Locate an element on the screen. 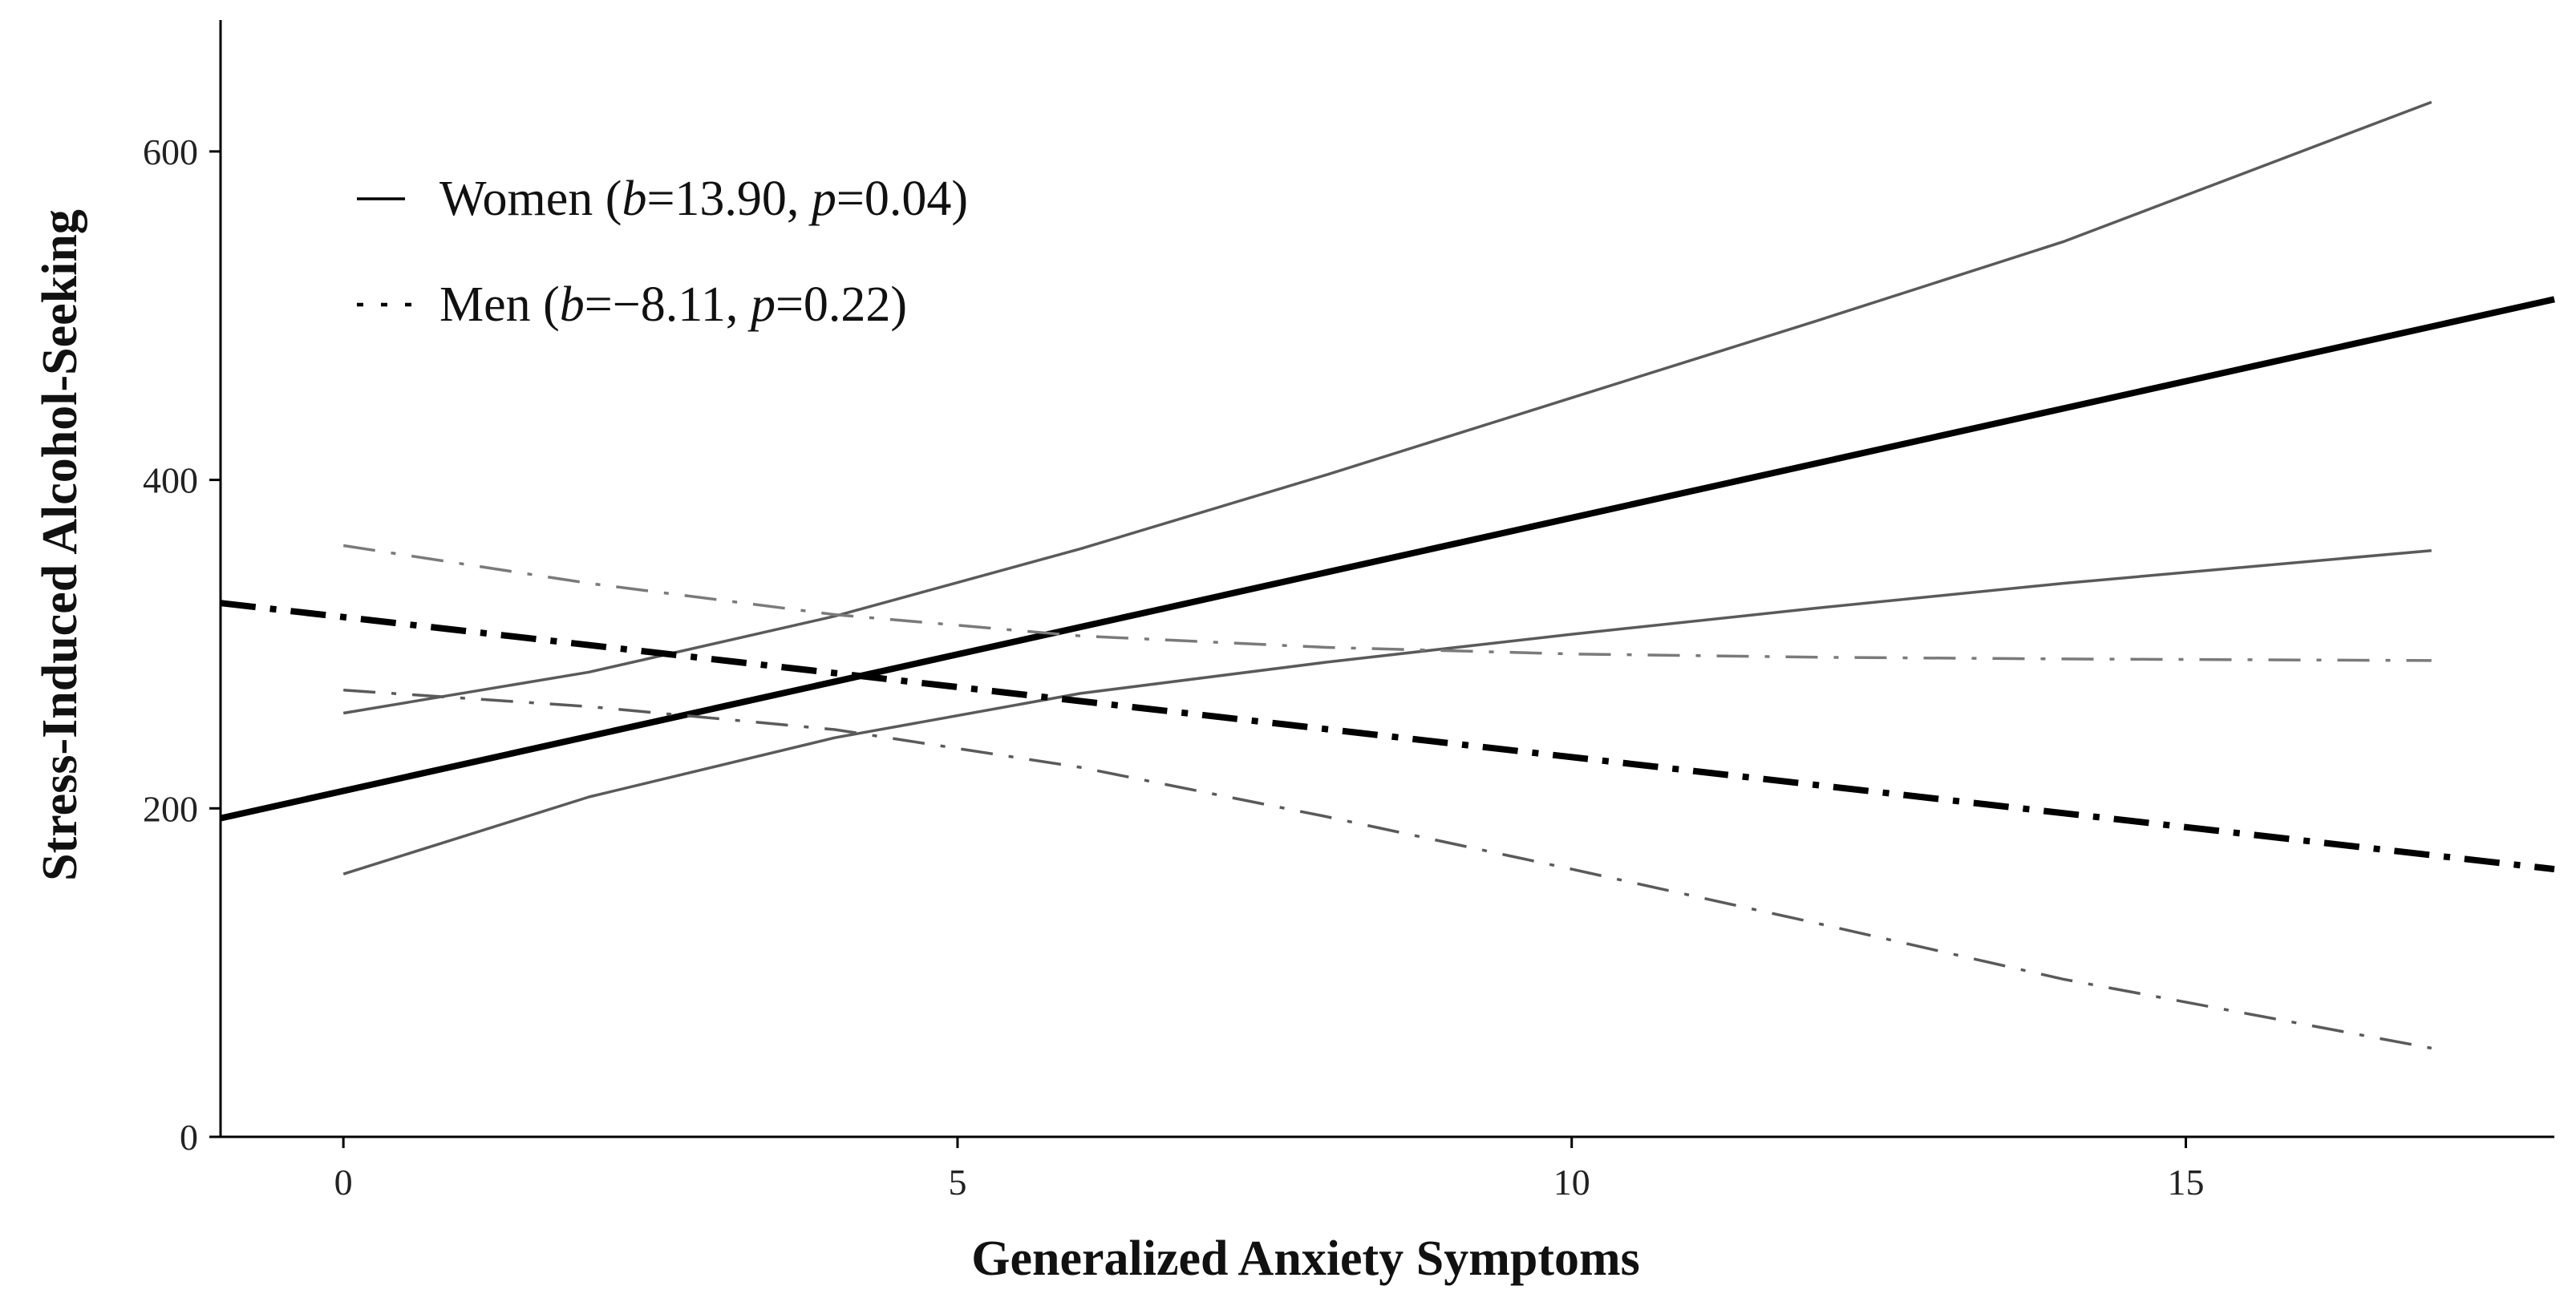 The width and height of the screenshot is (2576, 1302). y-tick-label: 600 is located at coordinates (170, 151).